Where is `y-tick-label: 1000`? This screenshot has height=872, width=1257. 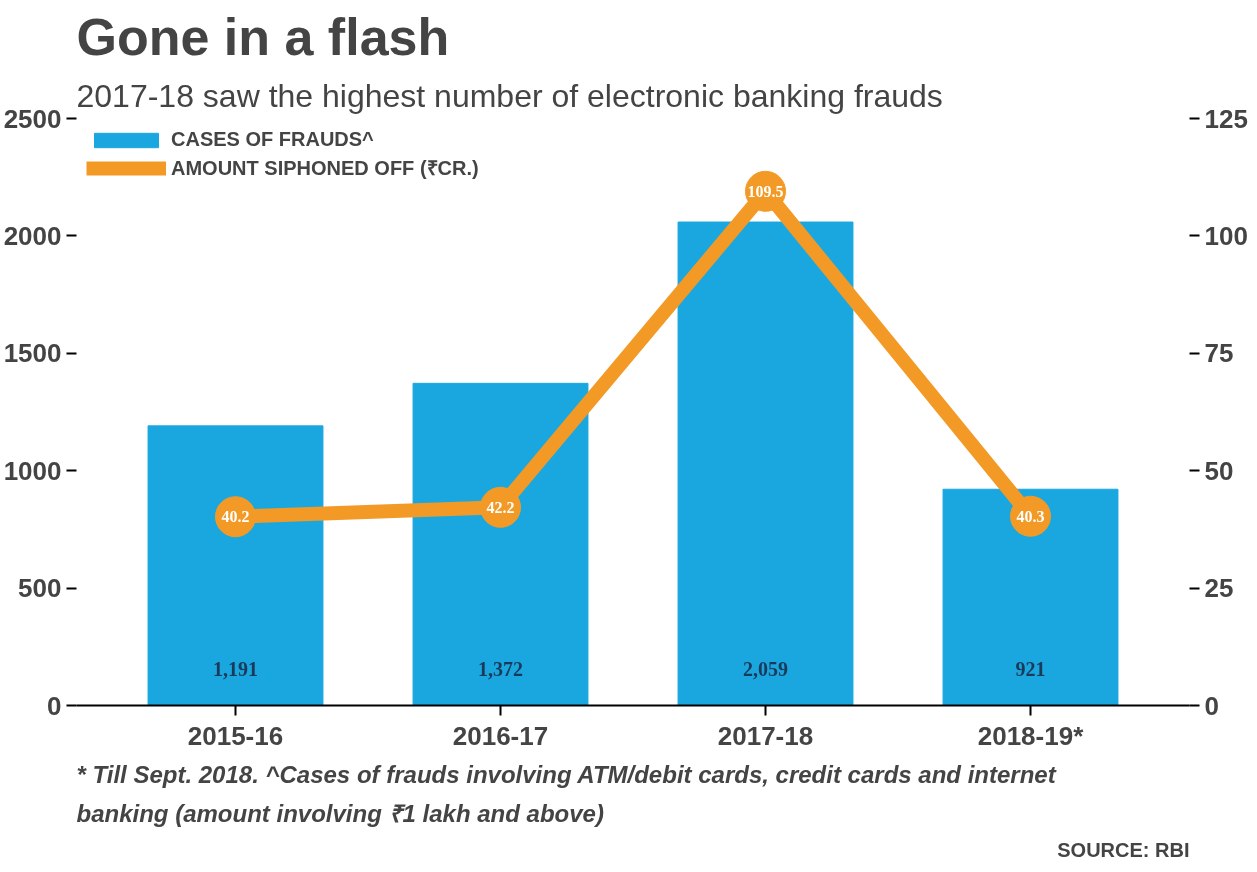
y-tick-label: 1000 is located at coordinates (32, 470).